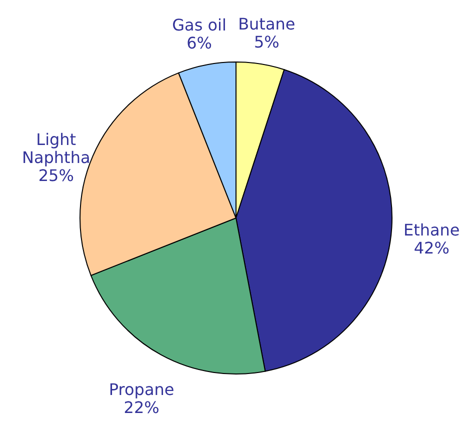 The height and width of the screenshot is (439, 472). Describe the element at coordinates (199, 42) in the screenshot. I see `data-label: 6%` at that location.